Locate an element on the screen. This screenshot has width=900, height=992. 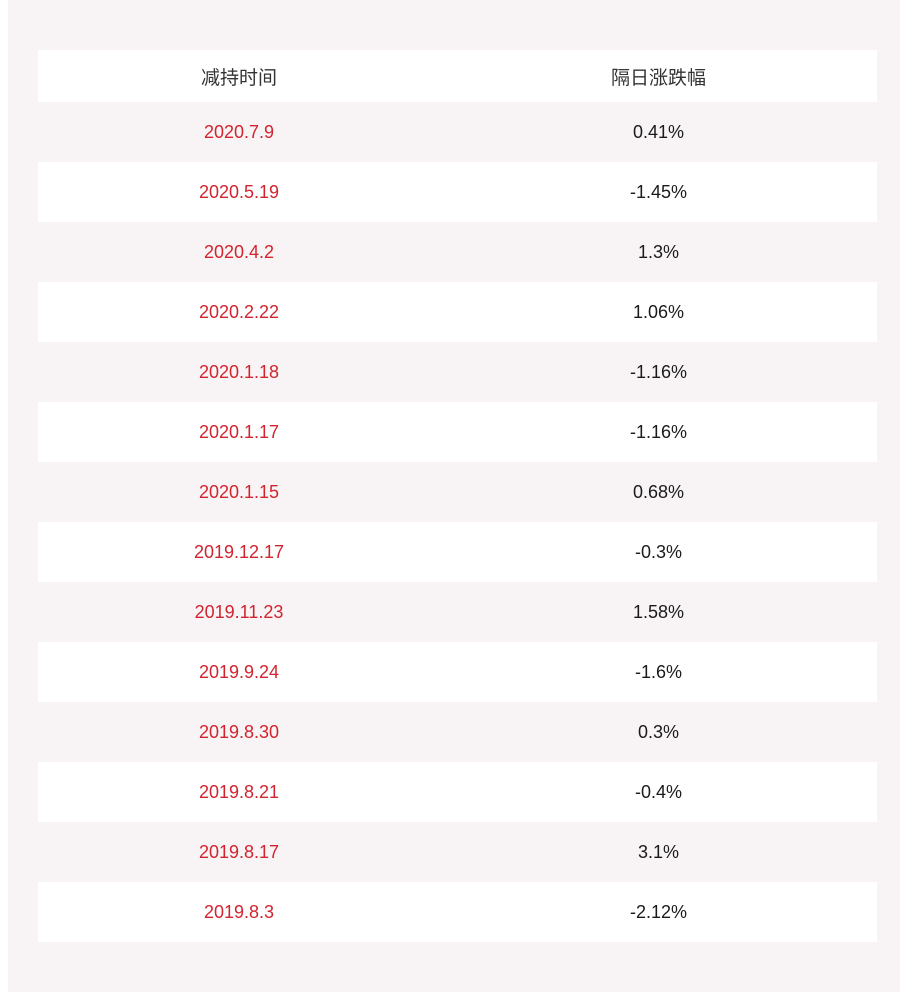
reduction-date-cell: 2019.8.3 is located at coordinates (239, 911).